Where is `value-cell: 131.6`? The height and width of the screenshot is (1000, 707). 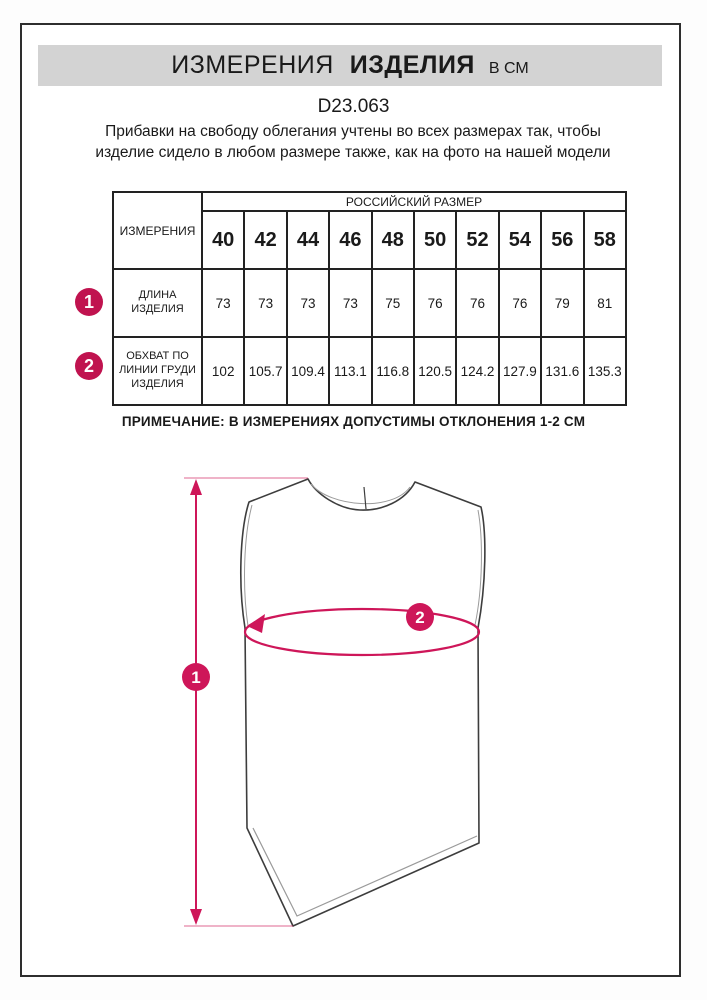 value-cell: 131.6 is located at coordinates (562, 371).